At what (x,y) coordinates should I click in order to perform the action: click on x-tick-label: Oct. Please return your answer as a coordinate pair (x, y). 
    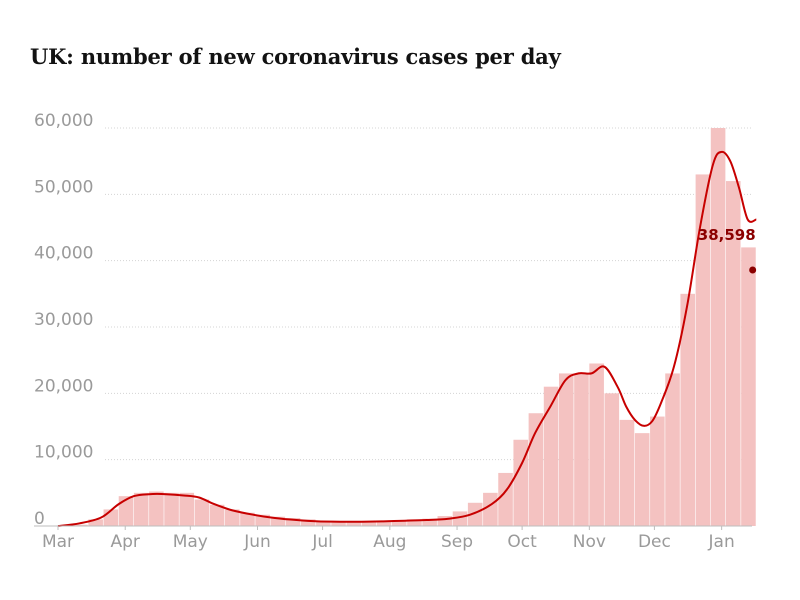
    Looking at the image, I should click on (522, 542).